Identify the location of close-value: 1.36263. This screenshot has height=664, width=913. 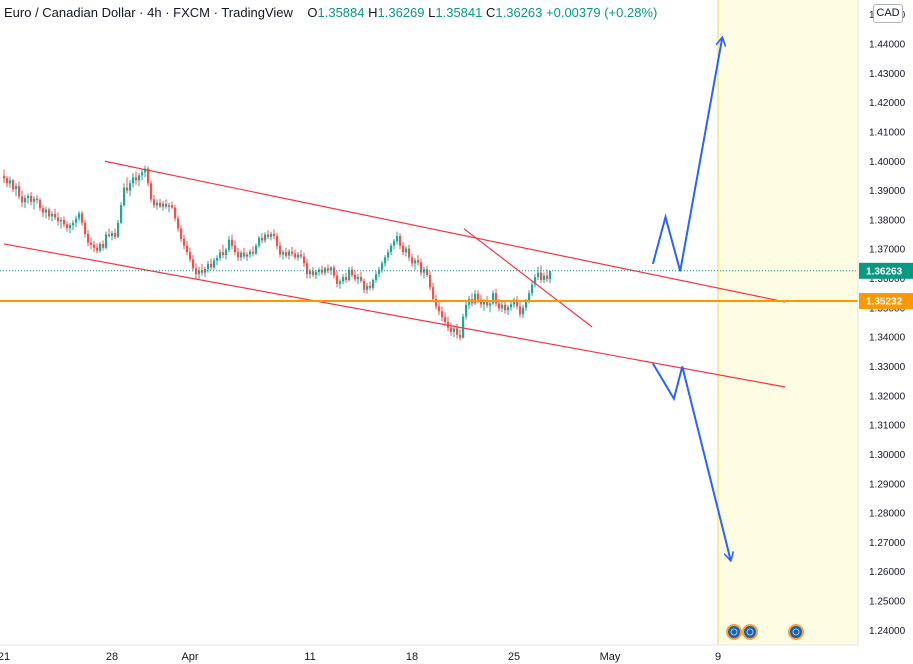
(519, 12).